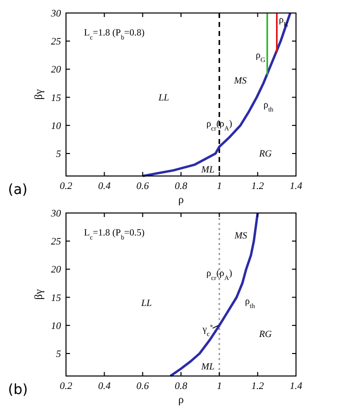  Describe the element at coordinates (18, 390) in the screenshot. I see `text: (b)` at that location.